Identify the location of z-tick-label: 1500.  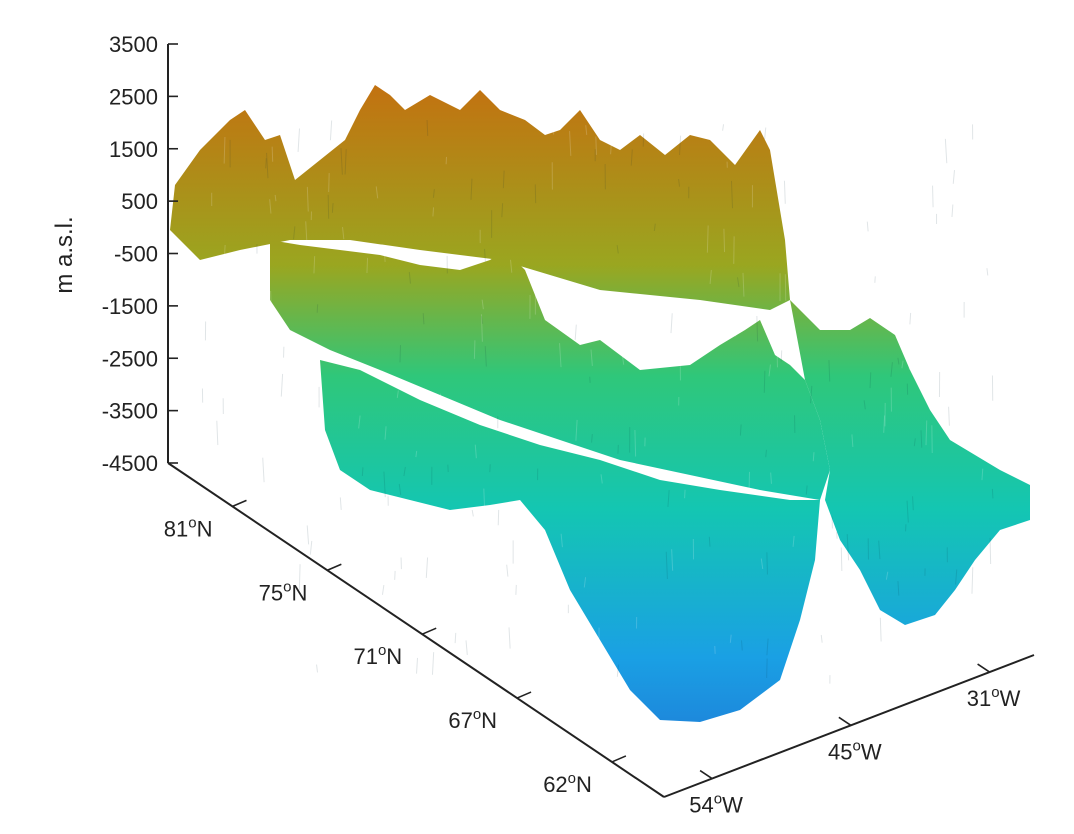
(133, 149).